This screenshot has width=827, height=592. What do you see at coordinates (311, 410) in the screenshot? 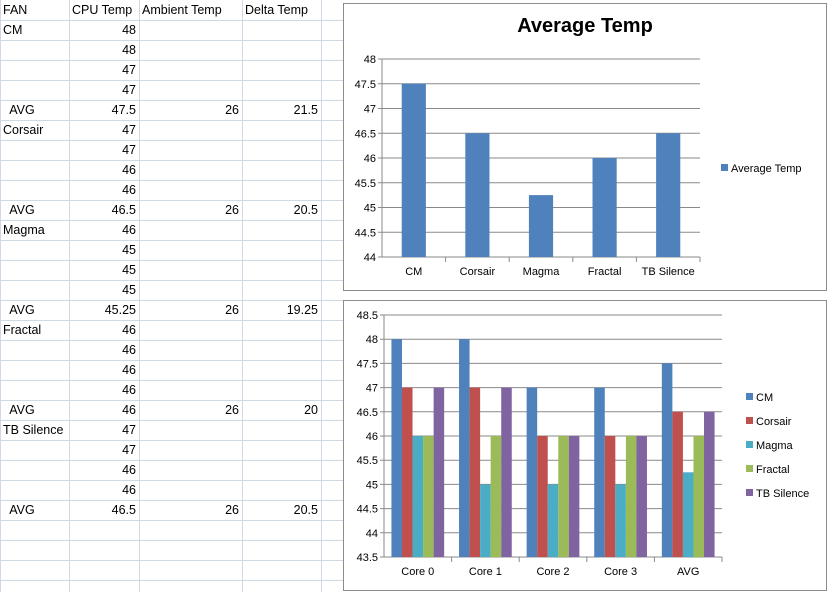
I see `sheet-cell: 20` at bounding box center [311, 410].